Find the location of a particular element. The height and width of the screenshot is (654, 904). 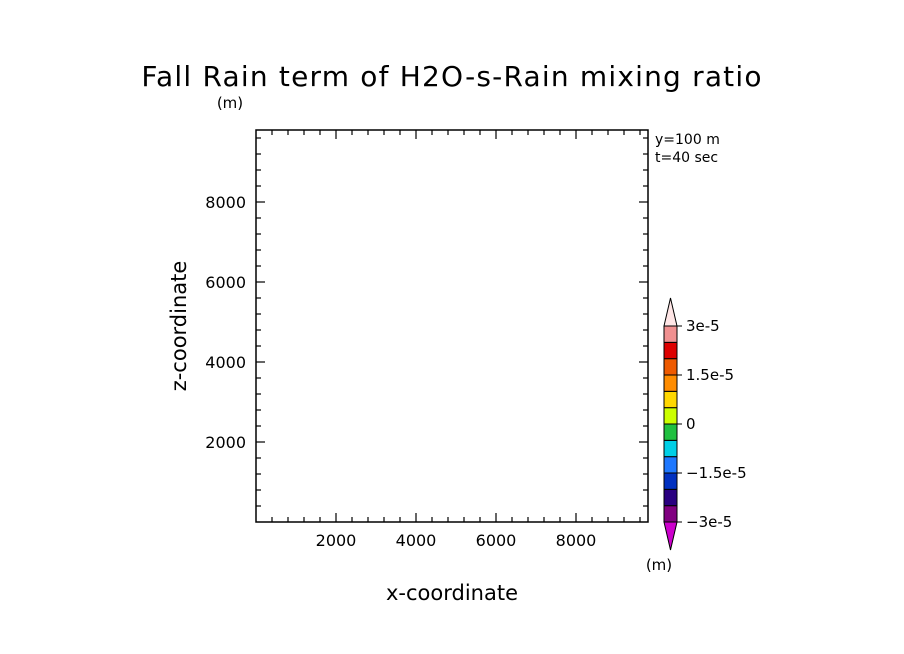

colorbar-low-extension is located at coordinates (670, 536).